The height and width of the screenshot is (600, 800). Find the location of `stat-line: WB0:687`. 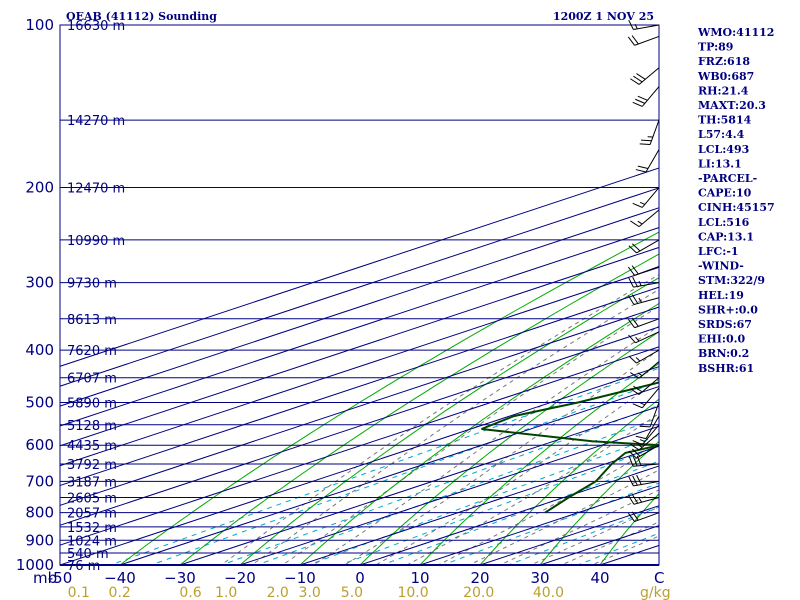

stat-line: WB0:687 is located at coordinates (725, 76).